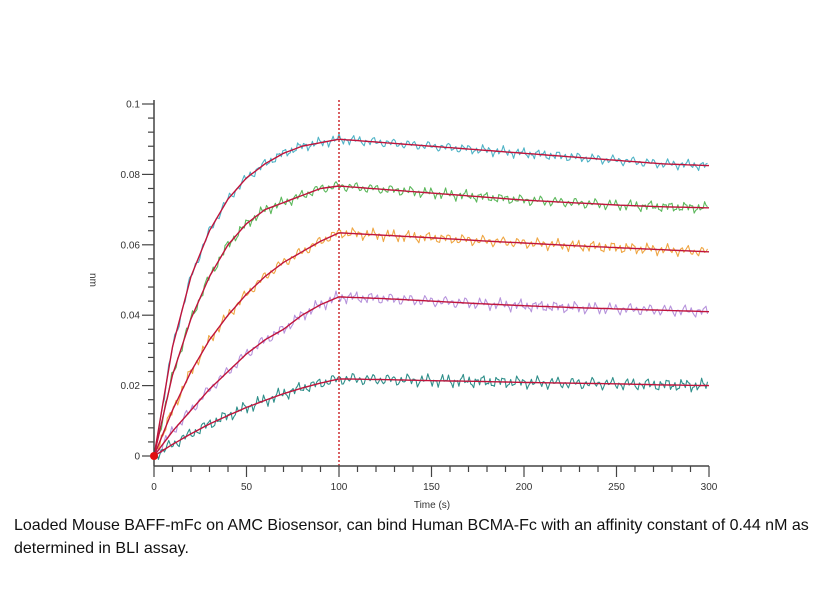 Image resolution: width=838 pixels, height=590 pixels. Describe the element at coordinates (133, 105) in the screenshot. I see `y-tick-label: 0.1` at that location.